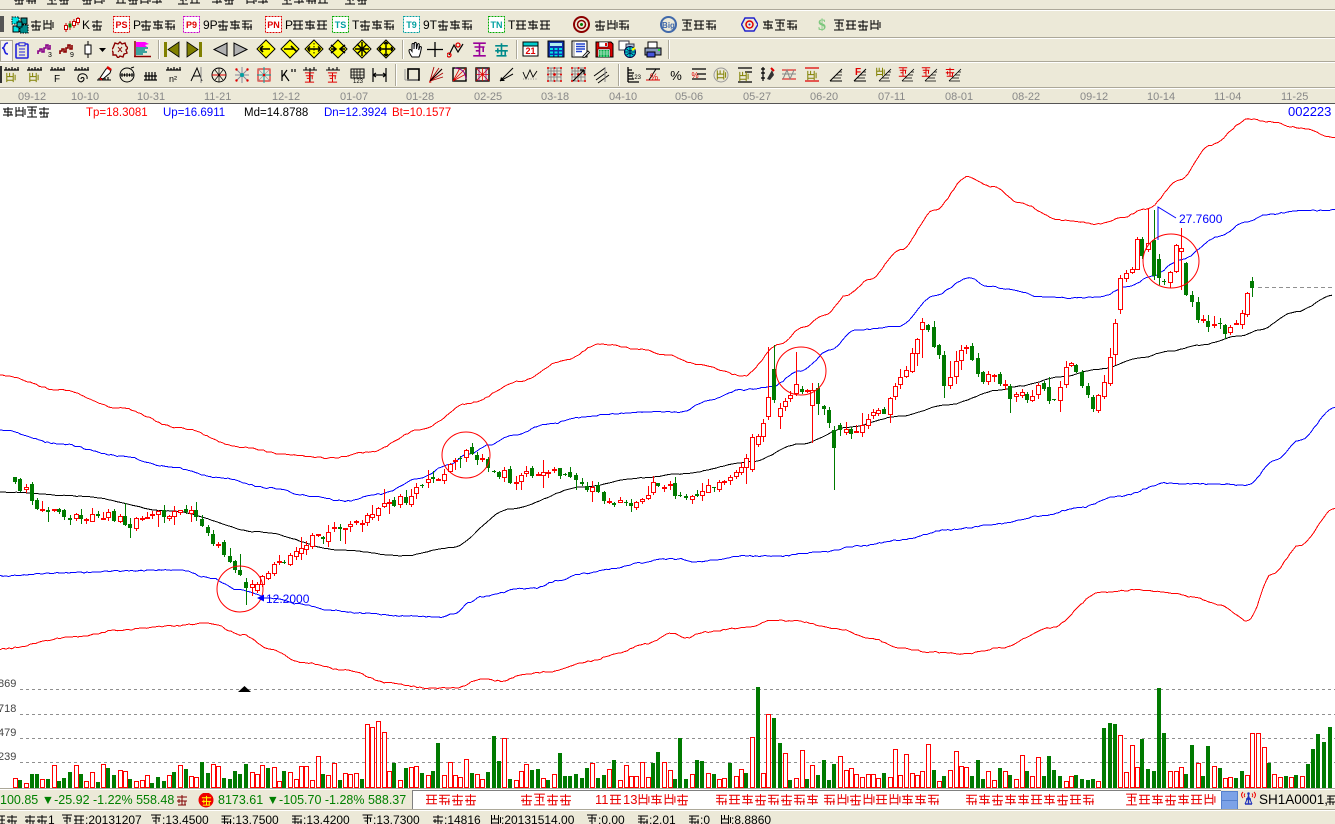 This screenshot has height=824, width=1335. I want to click on svg-text: n², so click(173, 79).